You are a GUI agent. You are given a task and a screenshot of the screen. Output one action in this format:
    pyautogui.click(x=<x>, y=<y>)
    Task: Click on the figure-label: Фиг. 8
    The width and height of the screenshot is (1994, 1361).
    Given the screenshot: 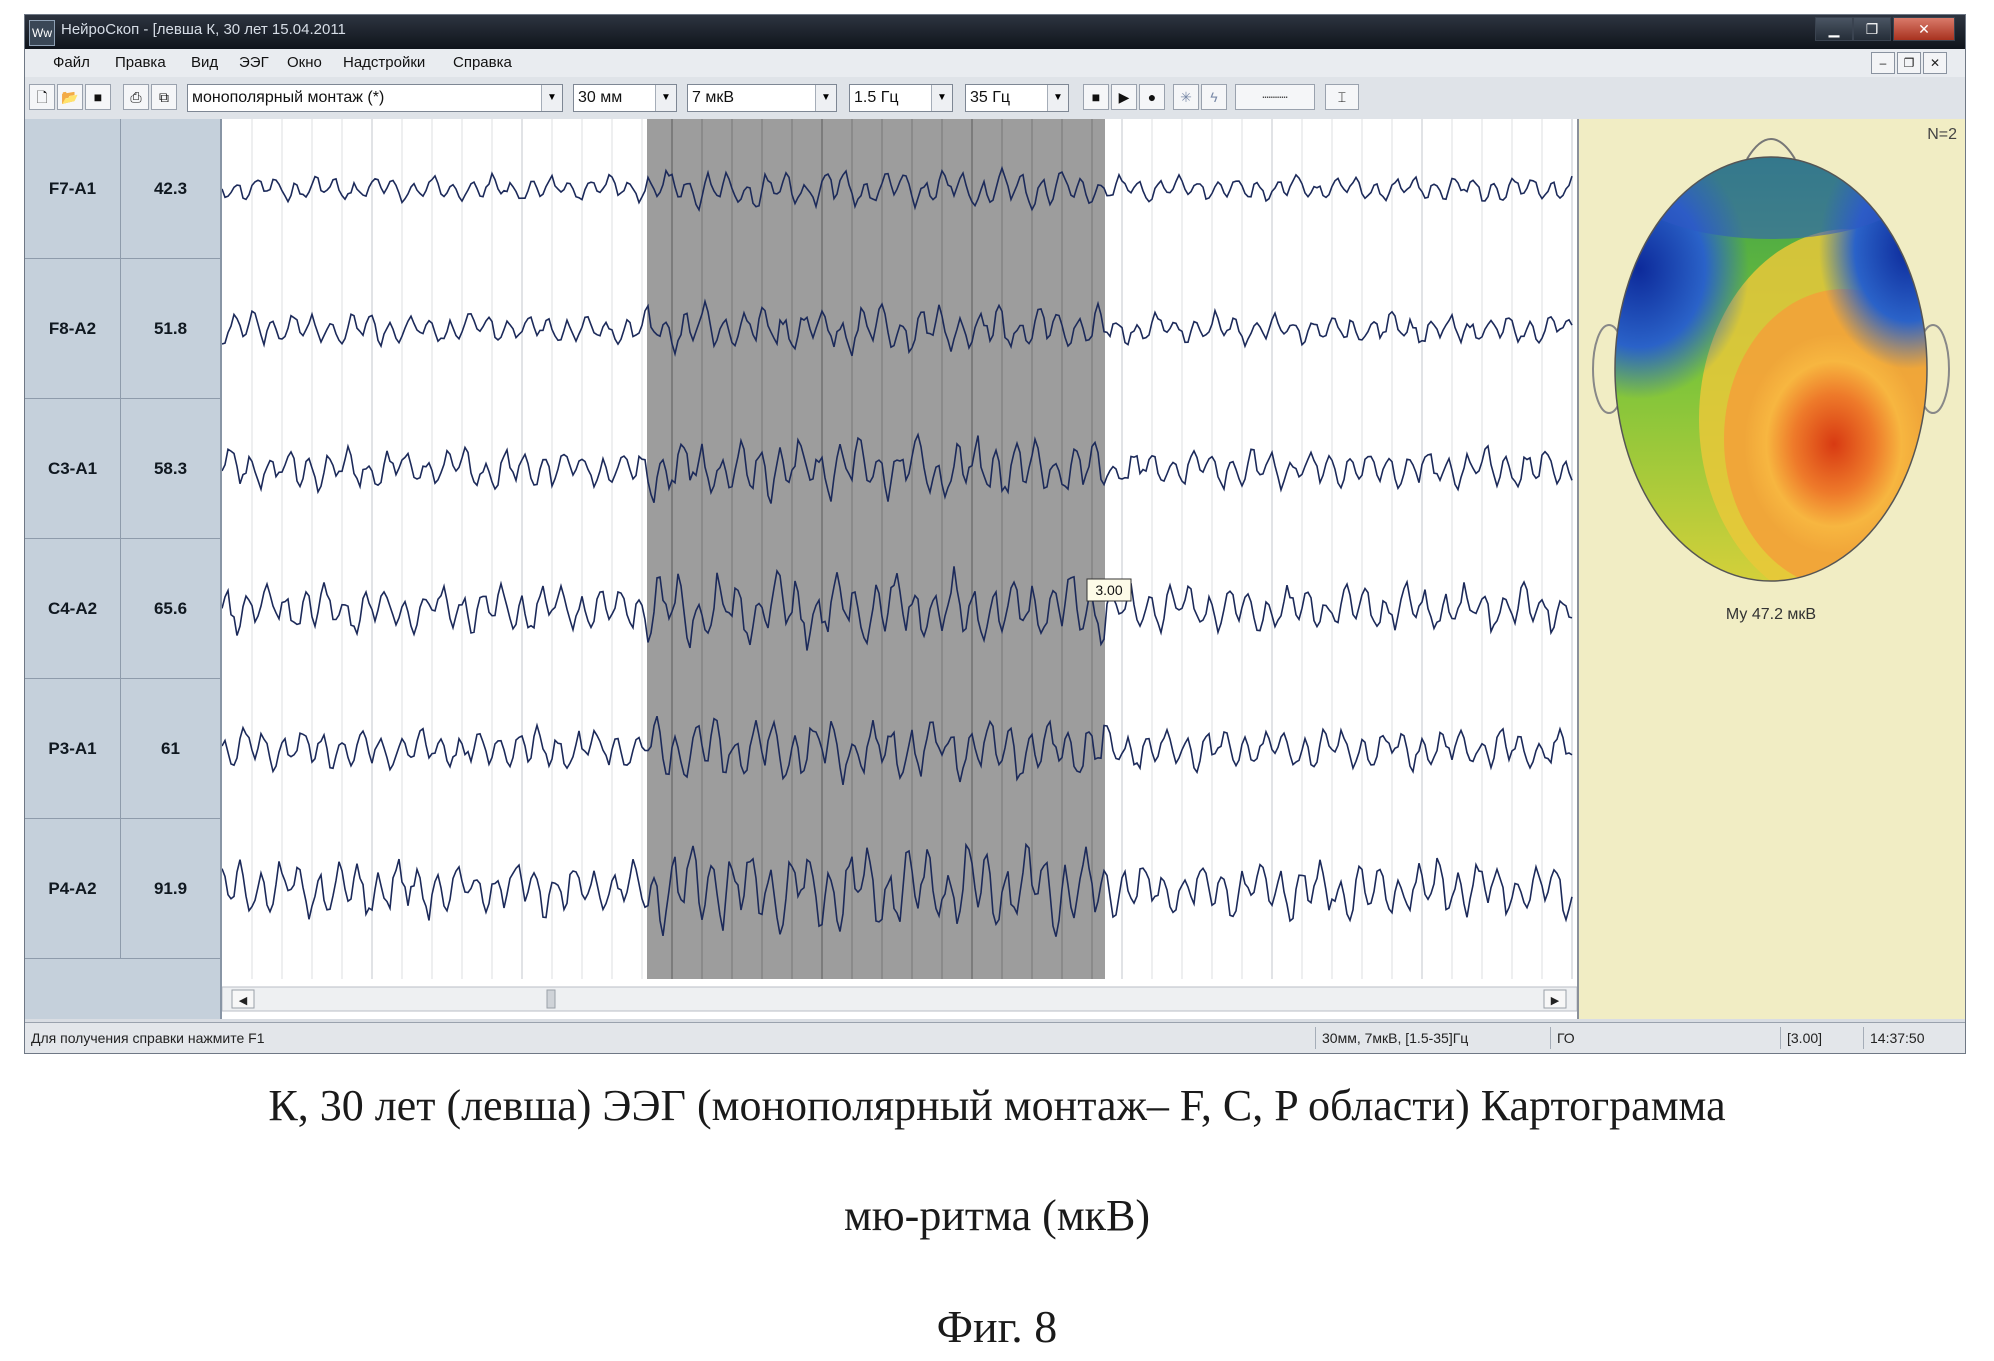 What is the action you would take?
    pyautogui.click(x=997, y=1326)
    